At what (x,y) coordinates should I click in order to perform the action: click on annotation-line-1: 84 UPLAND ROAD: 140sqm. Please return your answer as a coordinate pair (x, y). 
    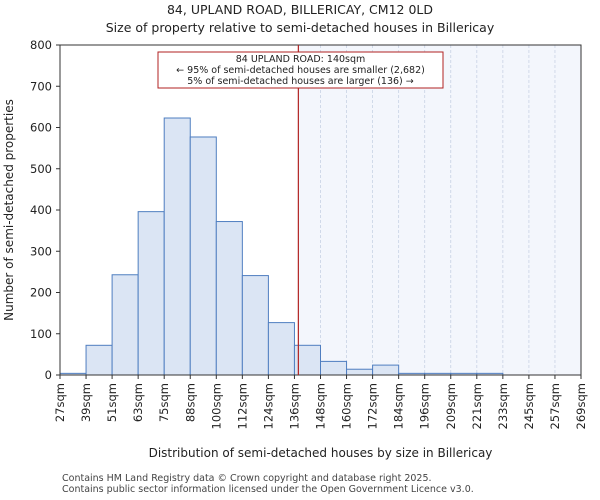
    Looking at the image, I should click on (301, 59).